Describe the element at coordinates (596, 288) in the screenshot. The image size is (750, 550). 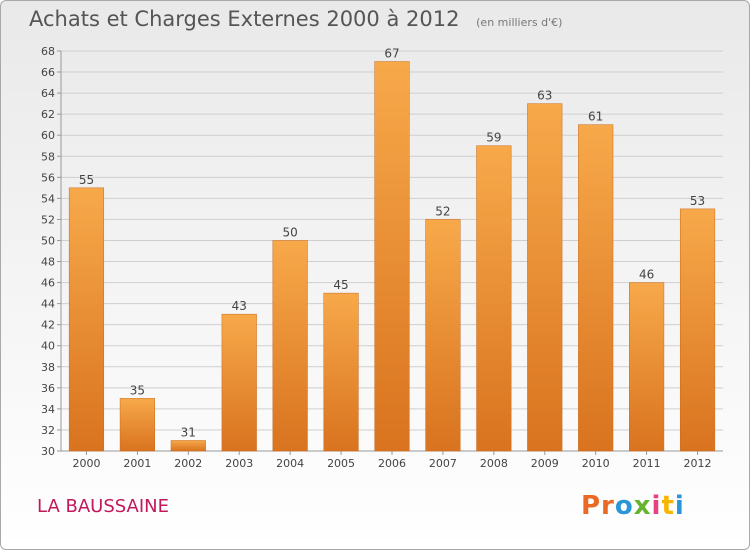
I see `bar-2010` at that location.